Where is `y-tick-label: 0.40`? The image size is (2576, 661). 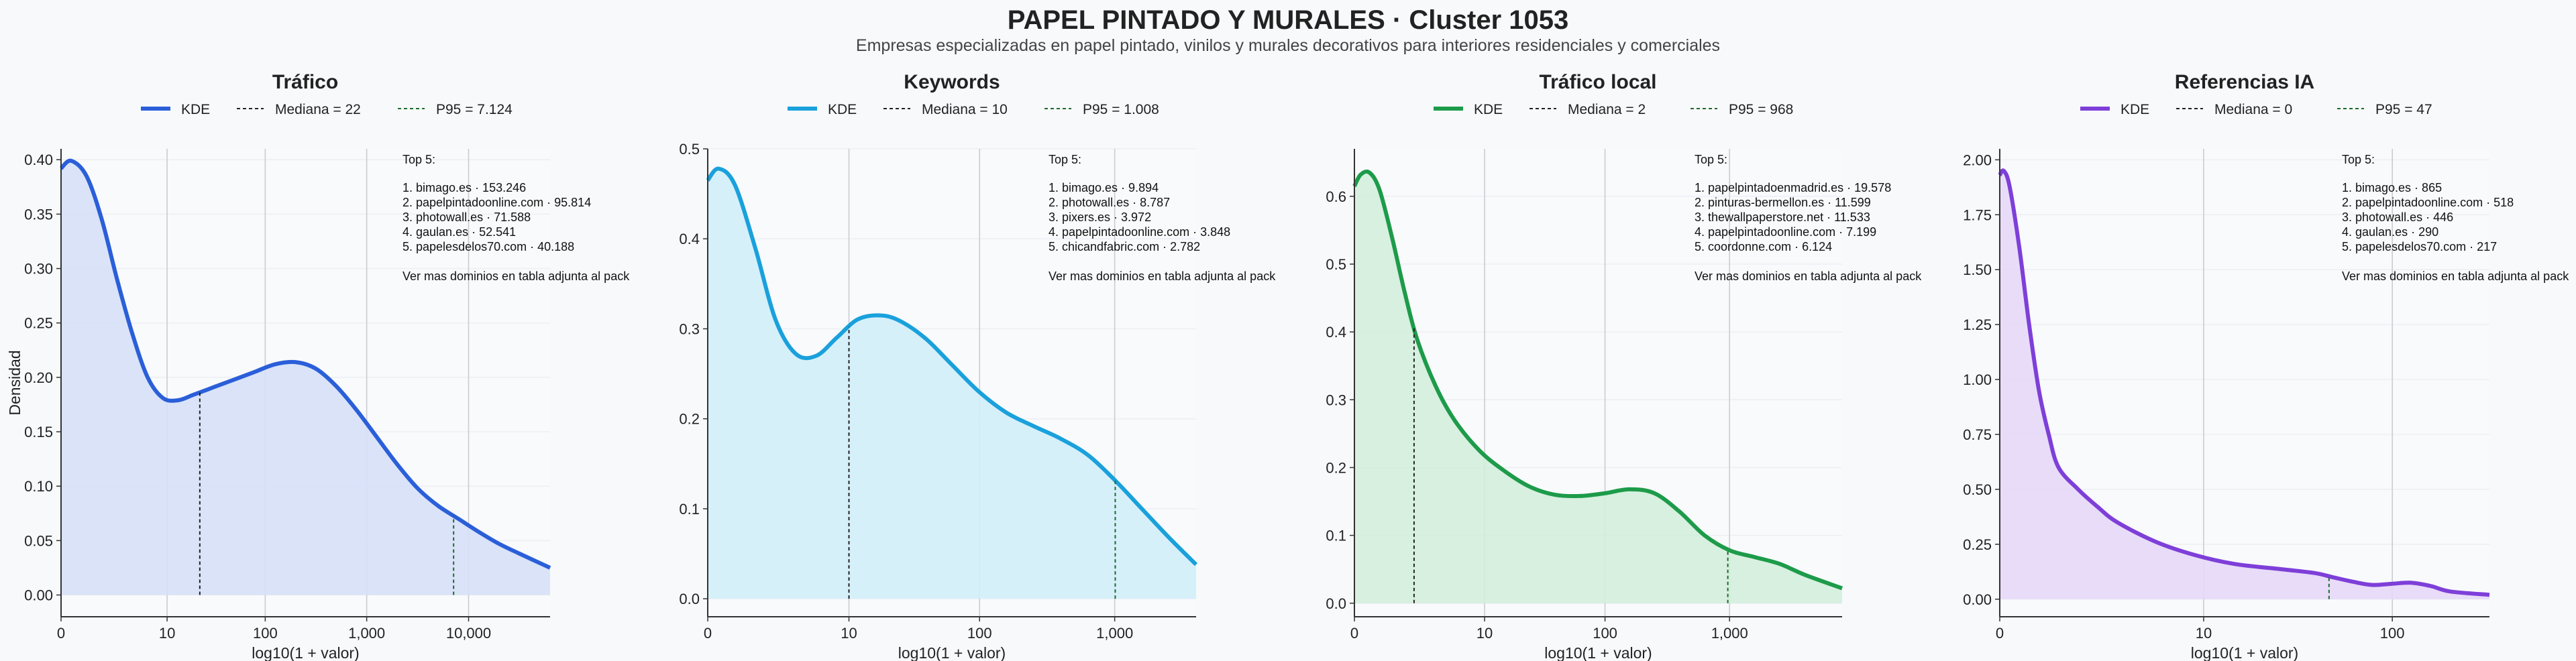 y-tick-label: 0.40 is located at coordinates (38, 160).